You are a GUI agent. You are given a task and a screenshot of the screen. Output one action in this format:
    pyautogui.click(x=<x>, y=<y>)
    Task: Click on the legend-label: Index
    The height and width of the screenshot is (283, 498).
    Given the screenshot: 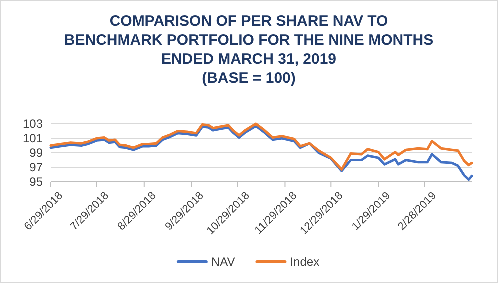 What is the action you would take?
    pyautogui.click(x=305, y=262)
    